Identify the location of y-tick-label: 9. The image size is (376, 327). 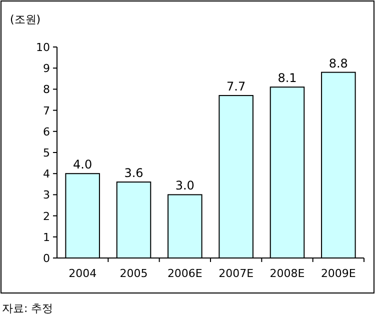
(46, 69).